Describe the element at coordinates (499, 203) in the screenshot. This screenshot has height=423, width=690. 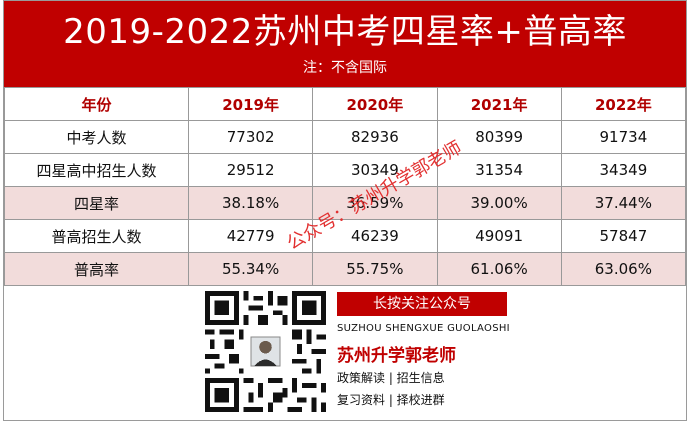
I see `table-cell: 39.00%` at that location.